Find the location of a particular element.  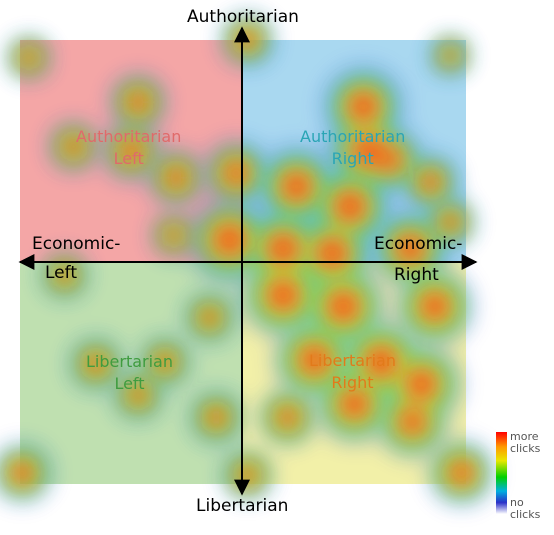

axis-label-top: Authoritarian is located at coordinates (243, 17).